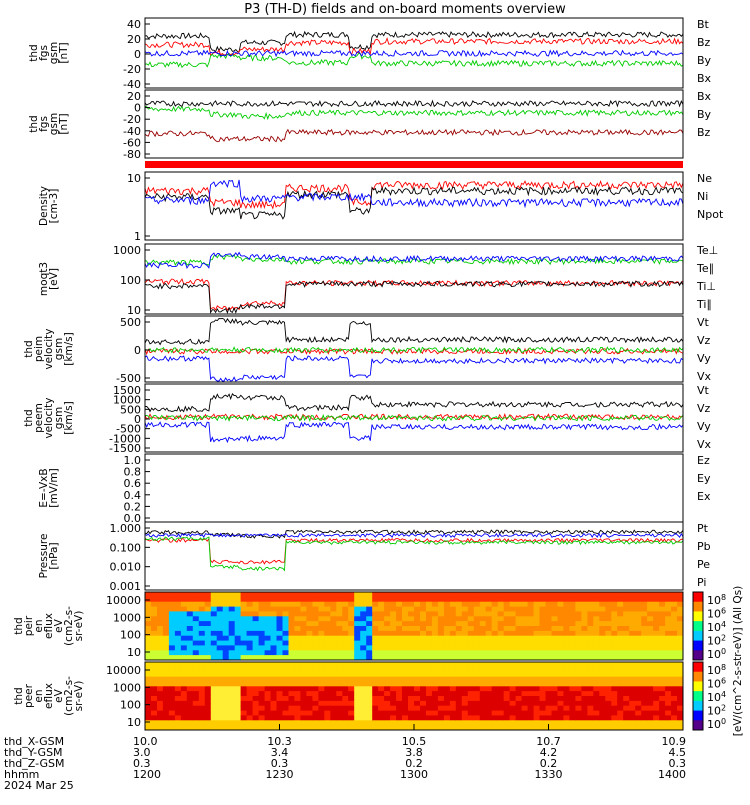 Image resolution: width=750 pixels, height=805 pixels. I want to click on y-axis-label: peem, so click(39, 418).